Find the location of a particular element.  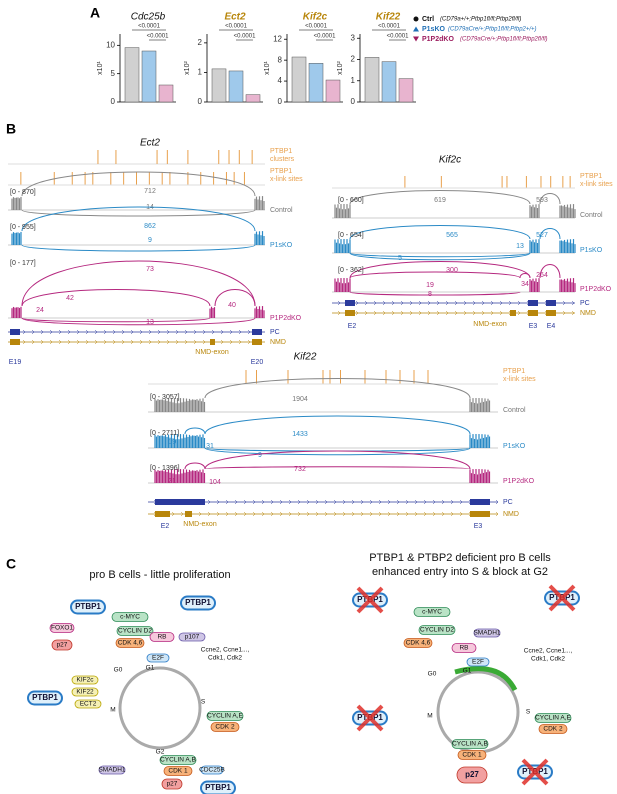

label: [0 - 870] is located at coordinates (23, 192).